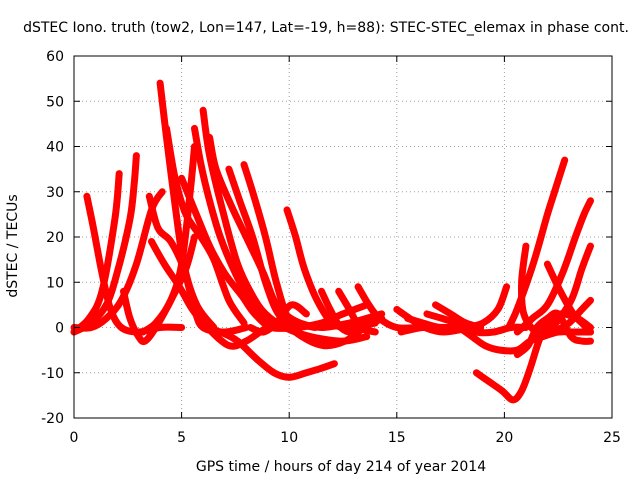 The image size is (640, 480). Describe the element at coordinates (272, 248) in the screenshot. I see `series-line-arc15` at that location.